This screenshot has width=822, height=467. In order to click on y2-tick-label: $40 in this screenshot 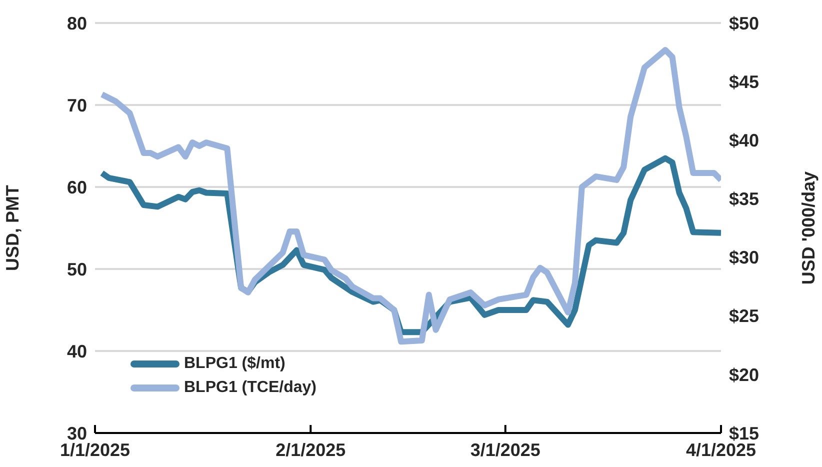, I will do `click(744, 140)`.